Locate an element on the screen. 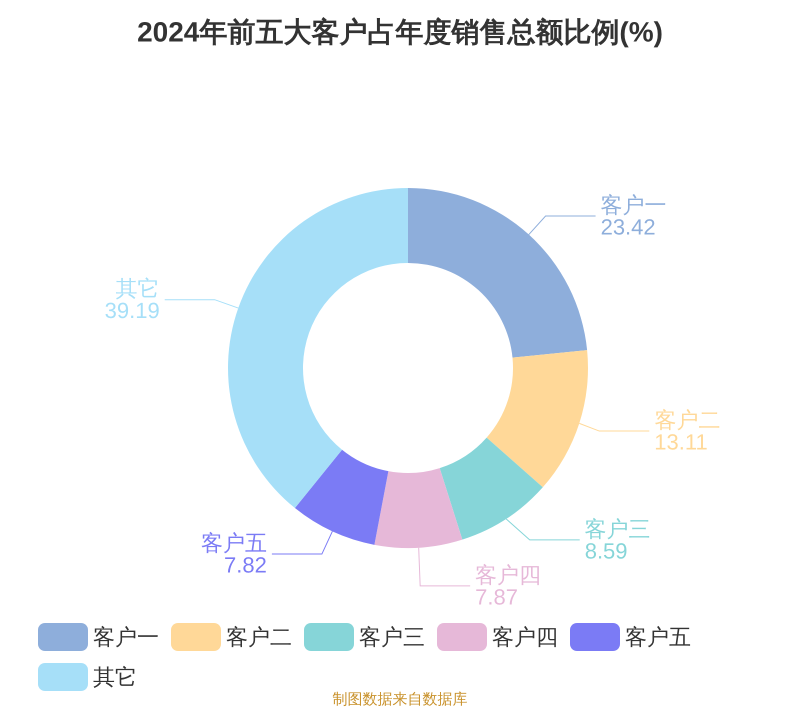  legend-label: 客户三 is located at coordinates (392, 637).